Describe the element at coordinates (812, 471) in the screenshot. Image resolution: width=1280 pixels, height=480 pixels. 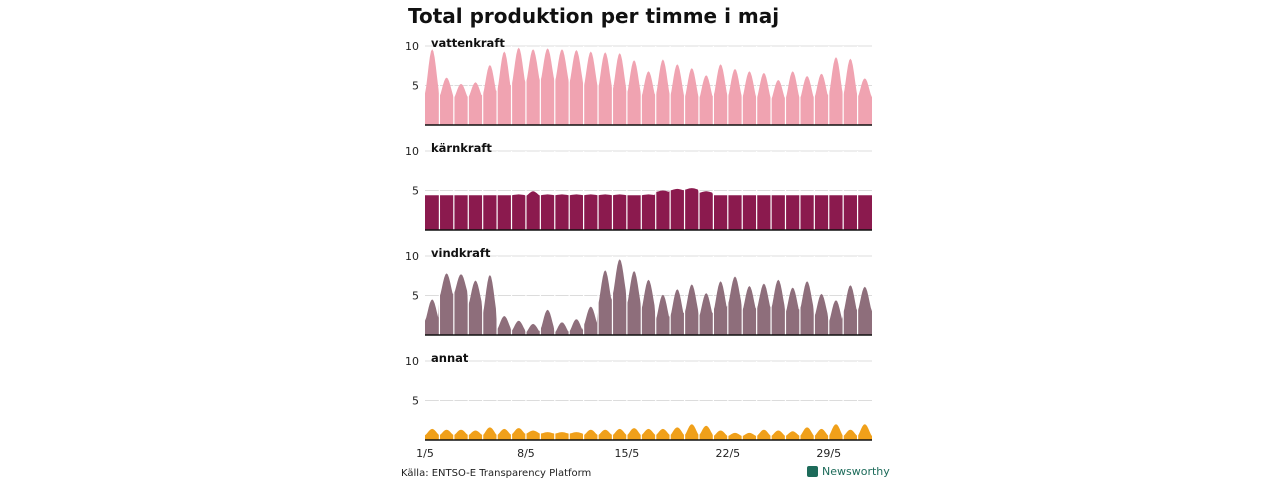
I see `newsworthy-logo-icon` at that location.